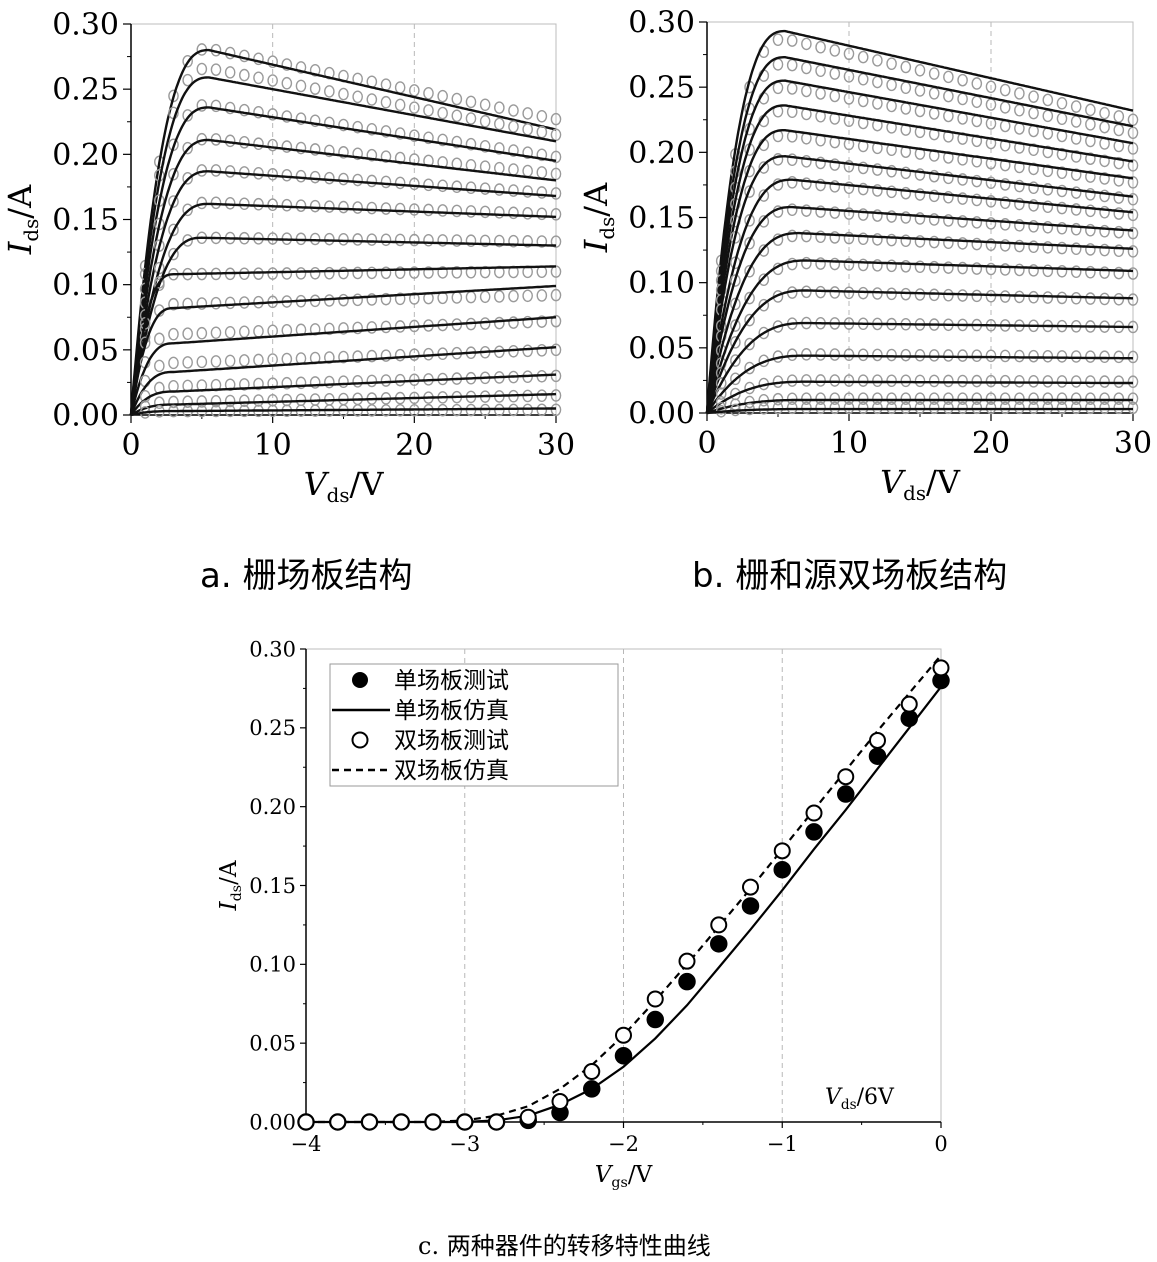 The image size is (1157, 1262). Describe the element at coordinates (451, 771) in the screenshot. I see `legend-label: 双场板仿真` at that location.